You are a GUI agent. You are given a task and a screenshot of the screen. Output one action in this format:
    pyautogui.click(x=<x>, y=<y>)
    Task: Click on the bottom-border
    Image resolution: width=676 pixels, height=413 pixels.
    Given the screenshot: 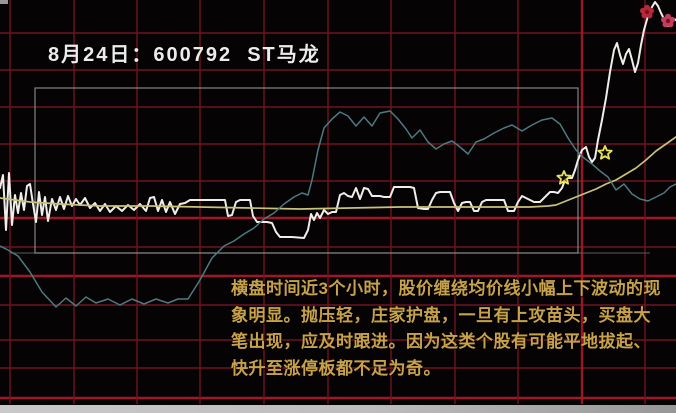 What is the action you would take?
    pyautogui.click(x=338, y=409)
    